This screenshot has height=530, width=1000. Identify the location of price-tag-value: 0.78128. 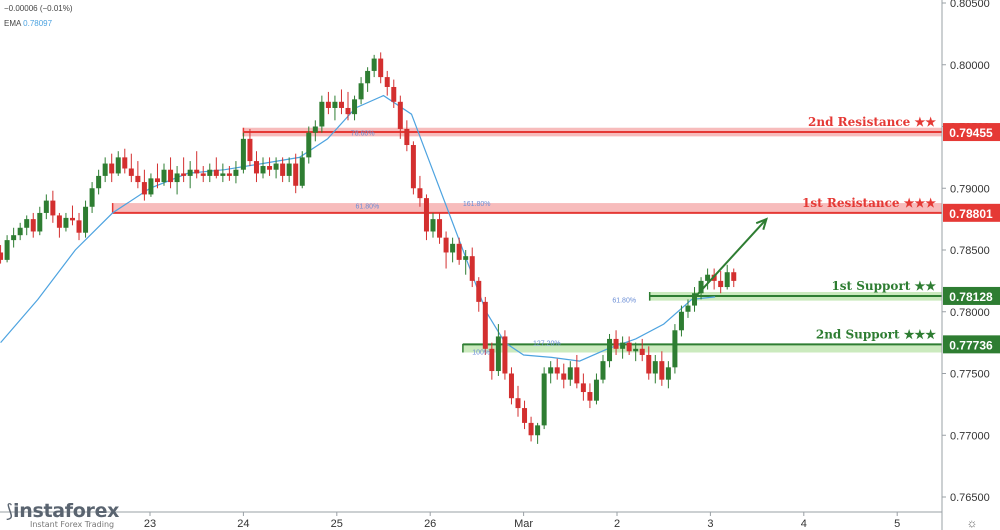
(971, 297).